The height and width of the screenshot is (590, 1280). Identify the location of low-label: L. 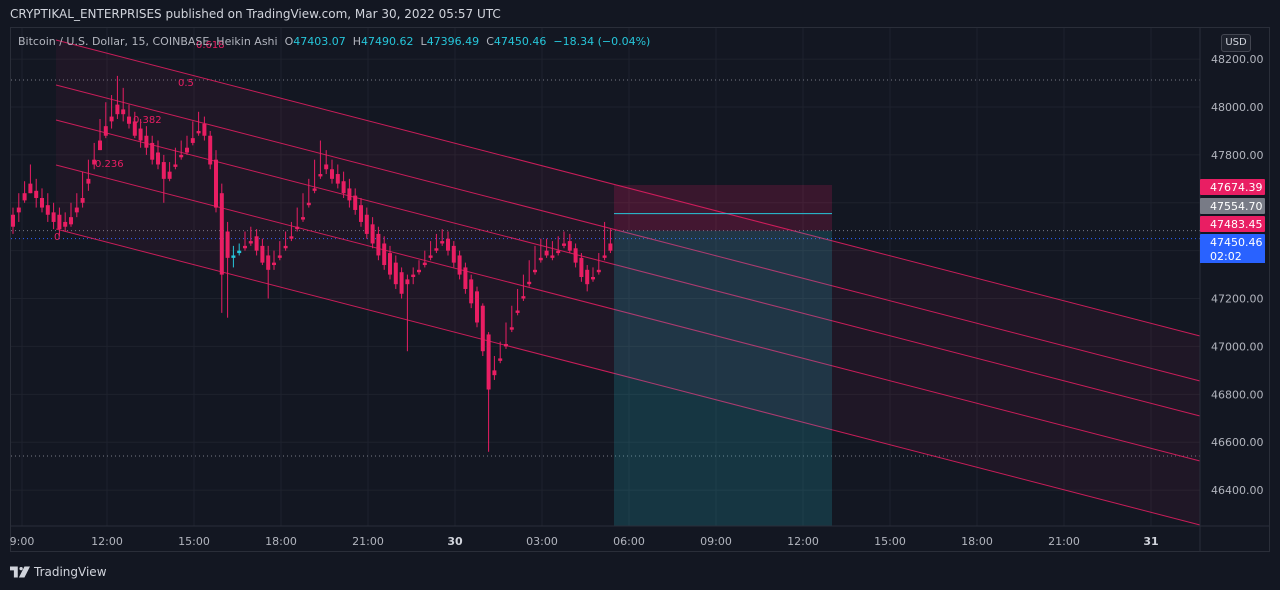
(423, 41).